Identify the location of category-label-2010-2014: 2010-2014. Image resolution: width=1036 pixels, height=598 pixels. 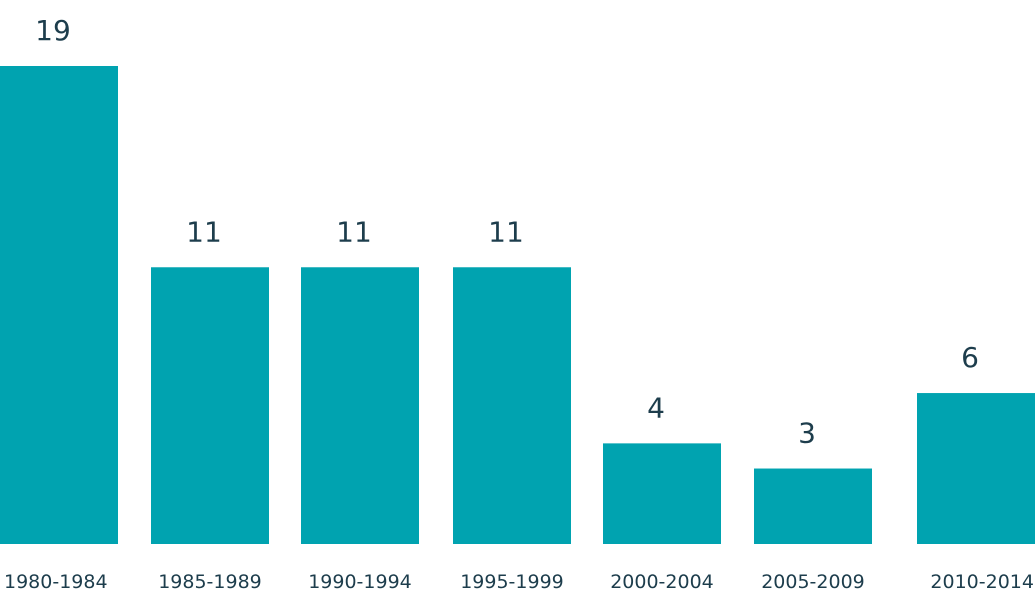
(982, 582).